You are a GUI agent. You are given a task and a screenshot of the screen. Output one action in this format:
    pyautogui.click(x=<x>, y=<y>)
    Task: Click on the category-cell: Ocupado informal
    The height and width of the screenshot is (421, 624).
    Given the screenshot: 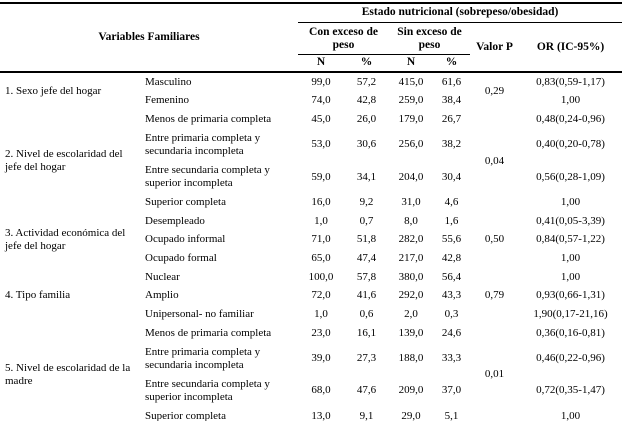 What is the action you would take?
    pyautogui.click(x=185, y=239)
    